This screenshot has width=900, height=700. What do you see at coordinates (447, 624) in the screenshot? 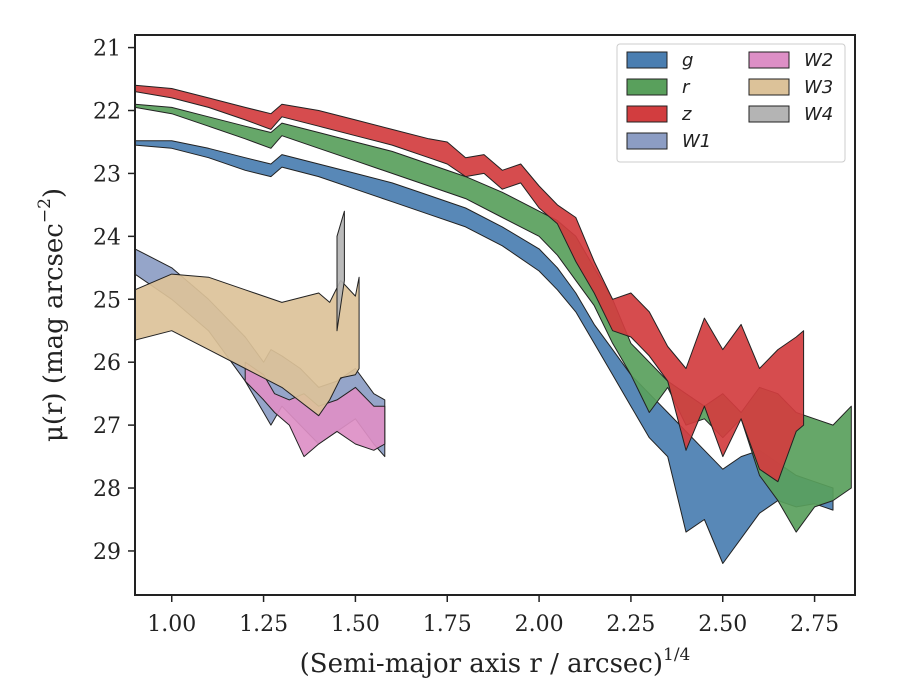
I see `x-tick-label: 1.75` at bounding box center [447, 624].